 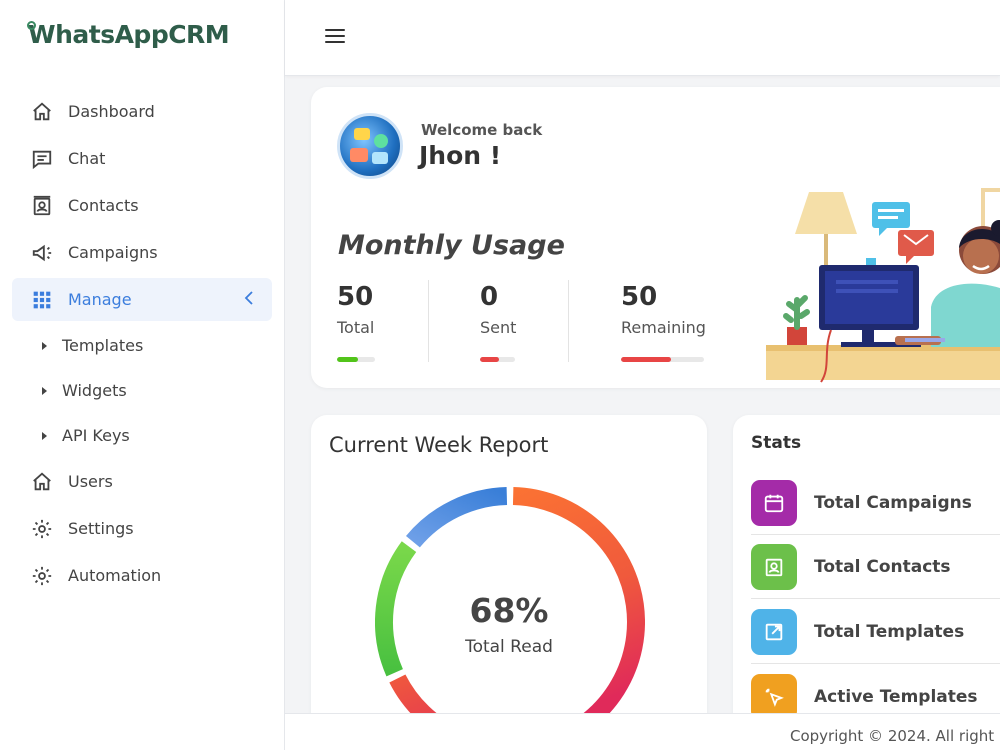 I want to click on sidebar-subitem-label: Widgets, so click(x=94, y=390).